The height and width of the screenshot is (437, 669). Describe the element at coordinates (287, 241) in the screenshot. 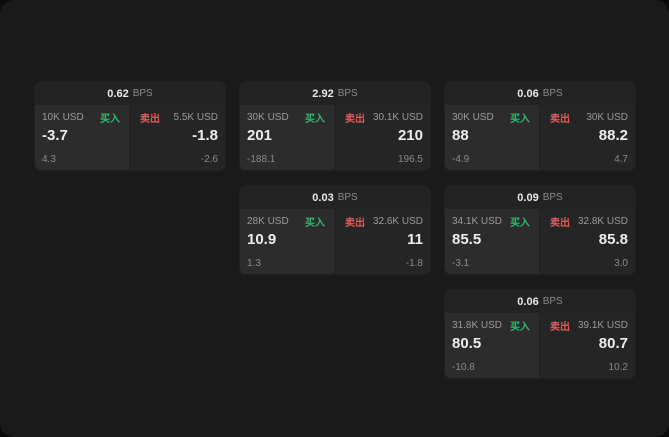

I see `bid-tile: 28K USD 买入 10.9 1.3` at that location.